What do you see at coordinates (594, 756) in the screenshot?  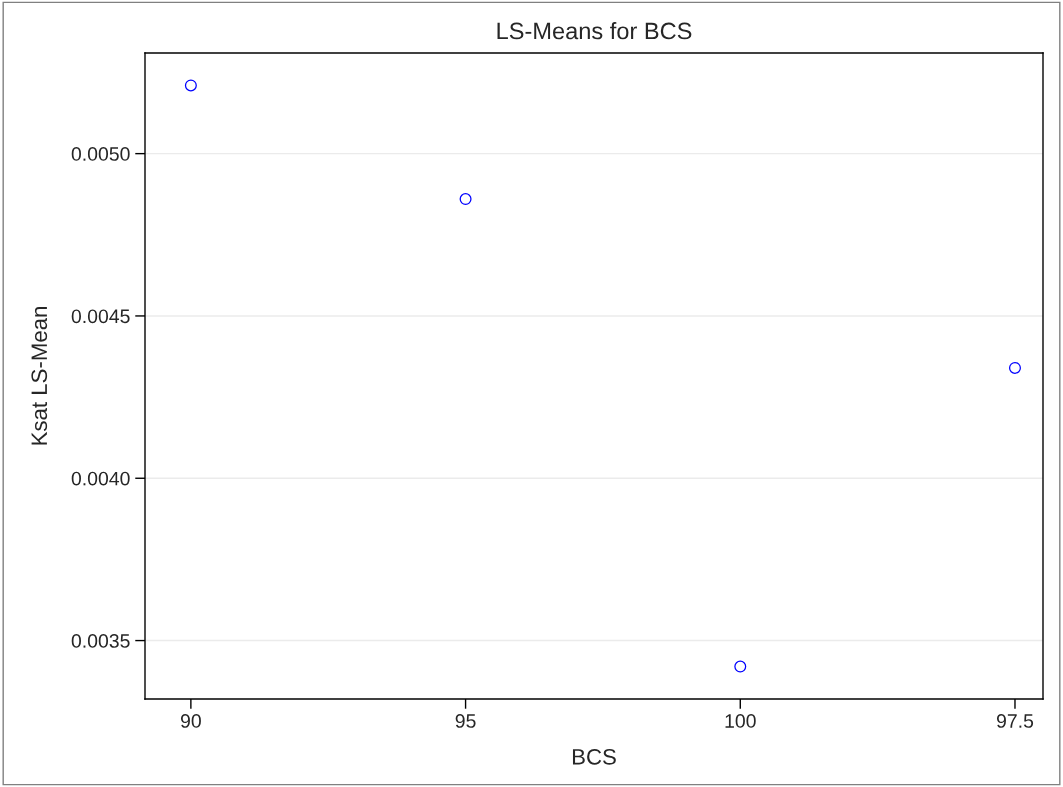 I see `x-axis-title: BCS` at bounding box center [594, 756].